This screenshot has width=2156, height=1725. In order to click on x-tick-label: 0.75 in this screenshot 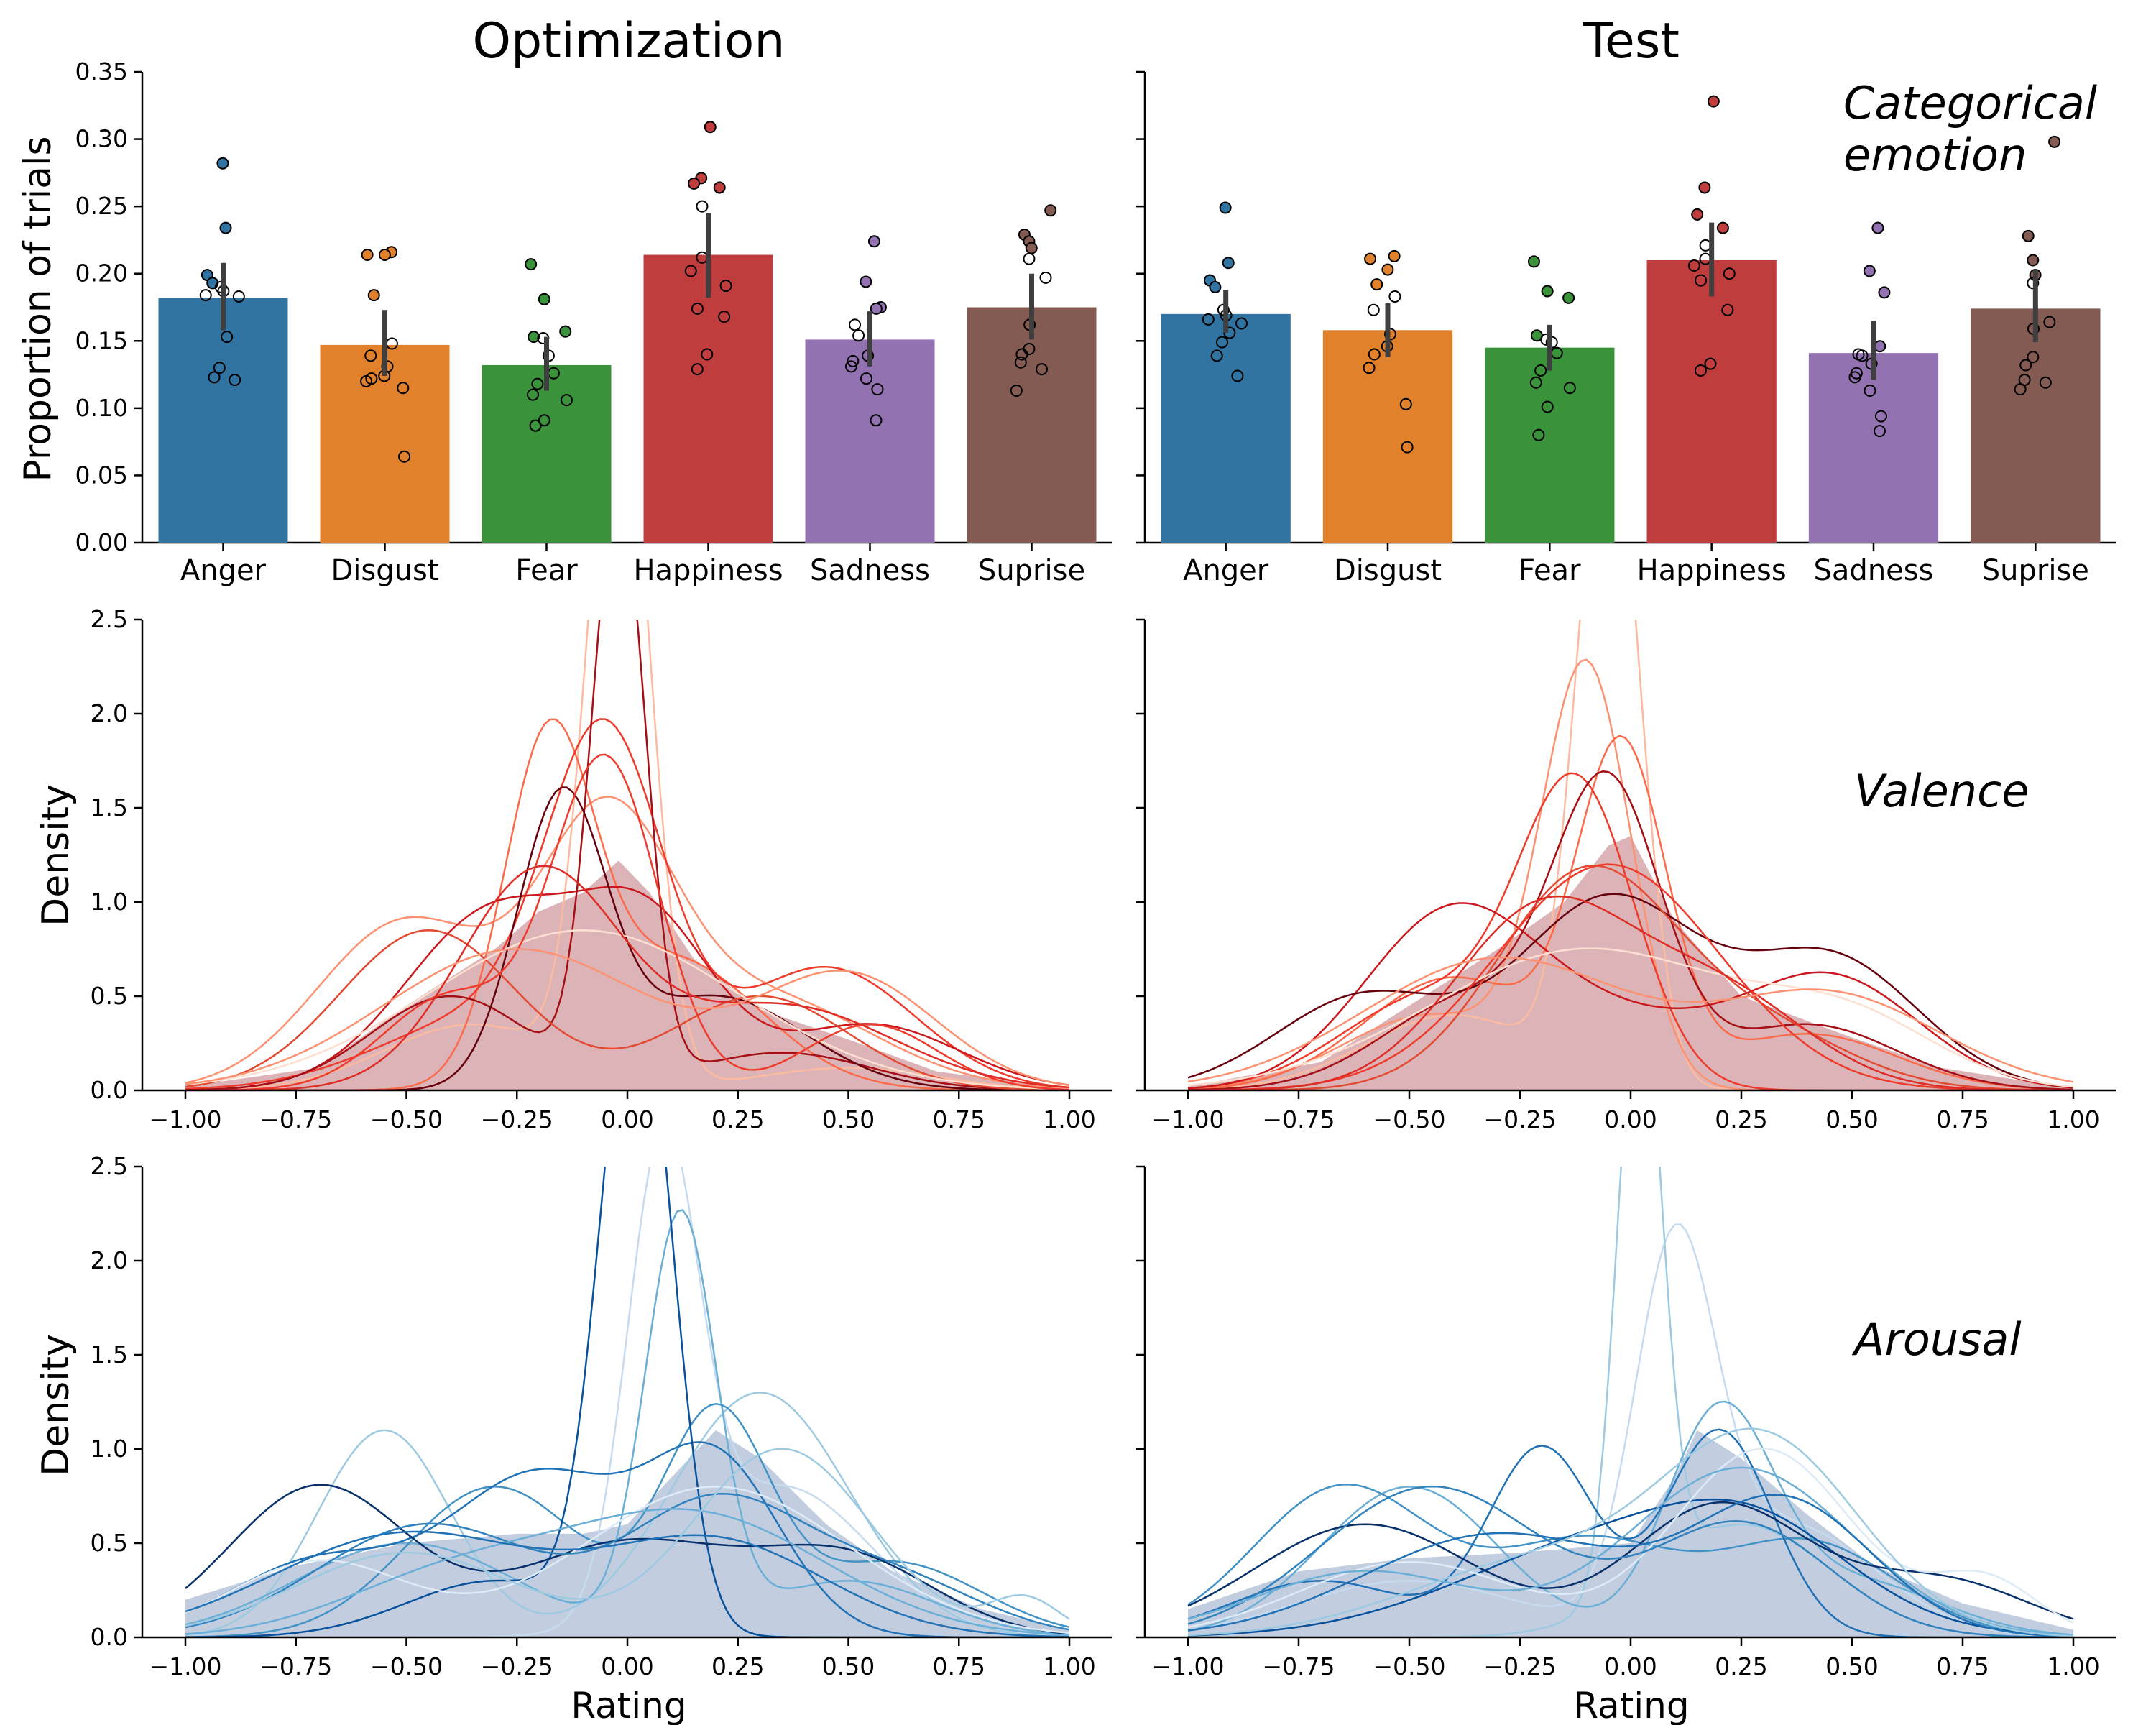, I will do `click(1963, 1119)`.